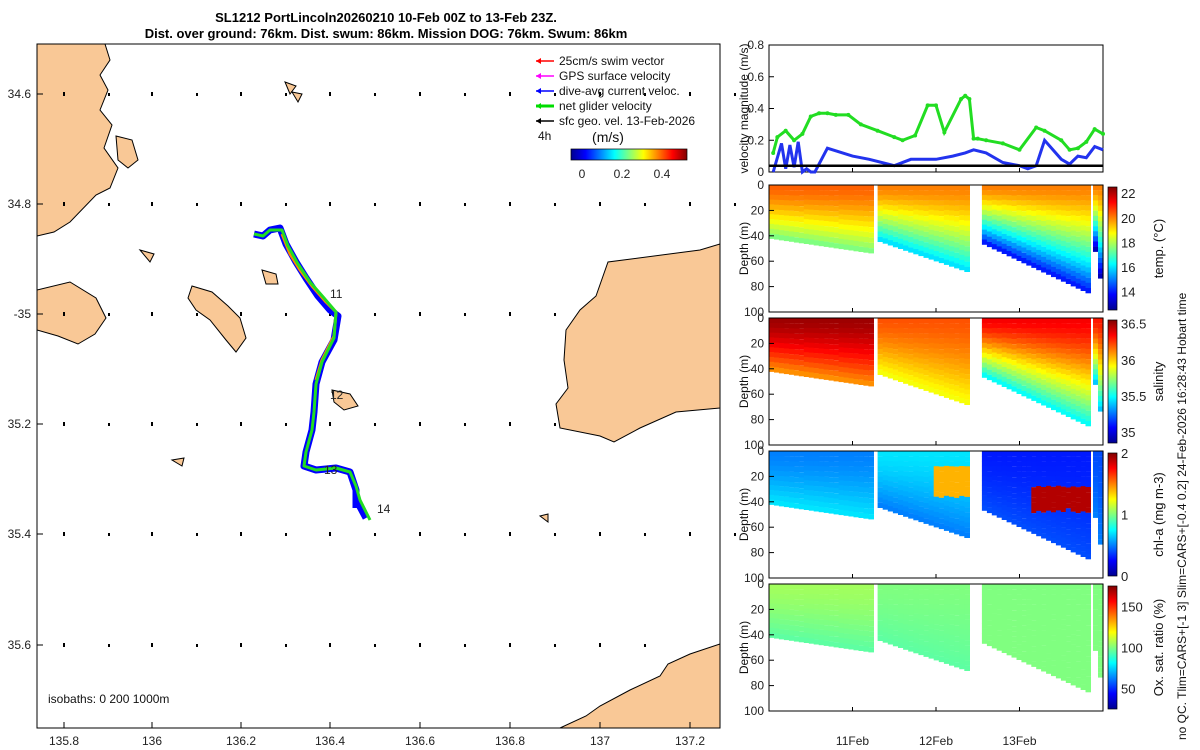 Image resolution: width=1200 pixels, height=750 pixels. What do you see at coordinates (538, 61) in the screenshot?
I see `legend-arrowhead` at bounding box center [538, 61].